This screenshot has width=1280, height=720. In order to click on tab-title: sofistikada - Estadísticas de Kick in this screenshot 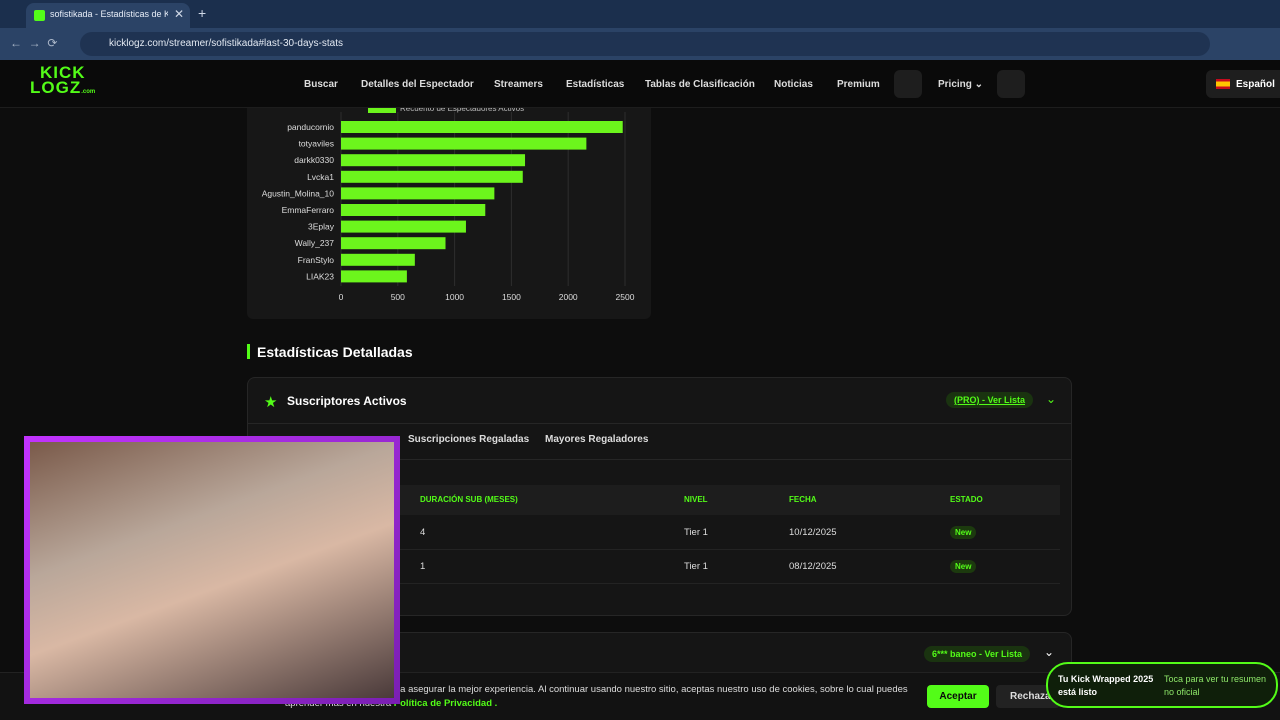, I will do `click(109, 14)`.